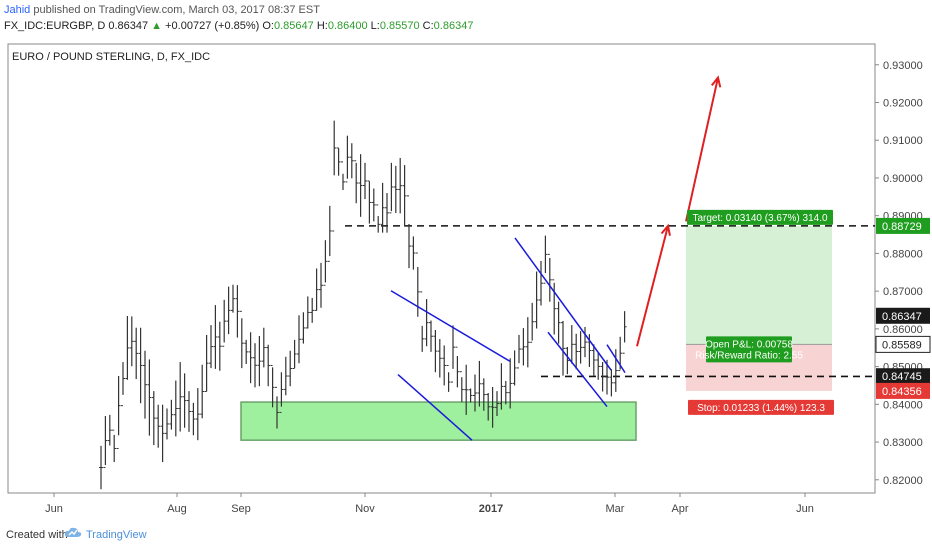  I want to click on x-tick-label: Jun, so click(805, 509).